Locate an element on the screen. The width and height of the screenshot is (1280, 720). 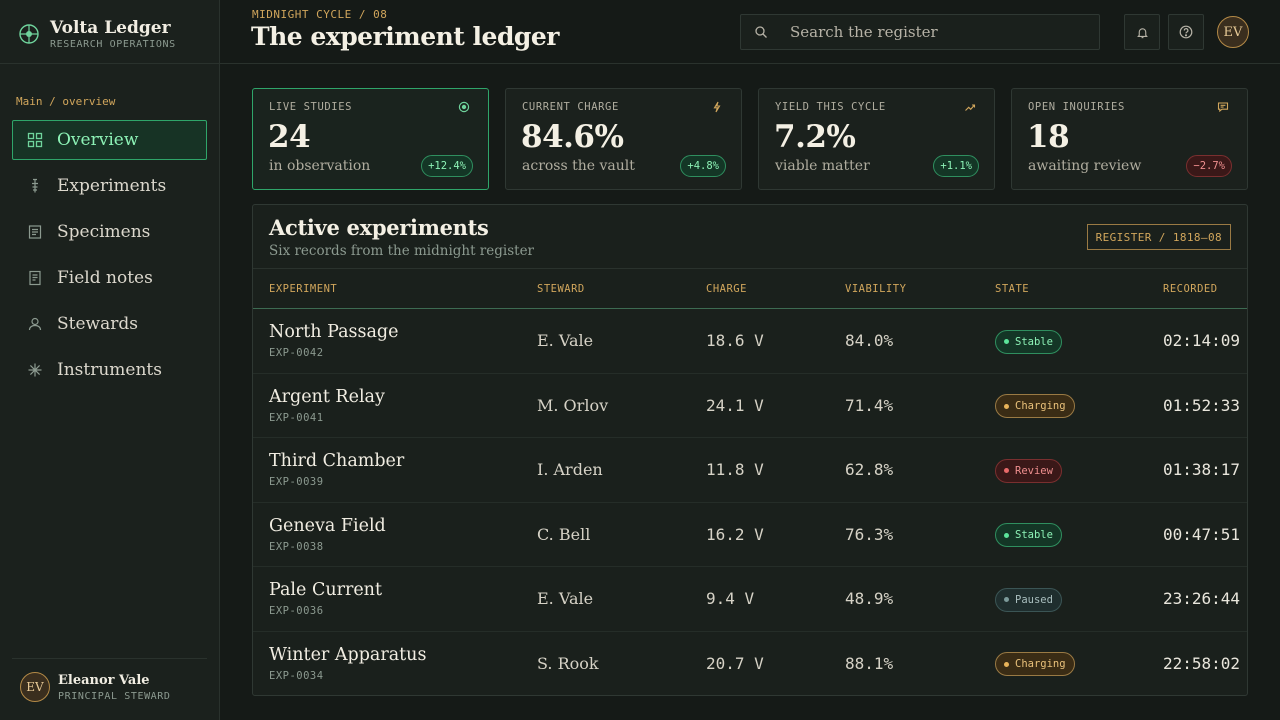
column-header-steward: STEWARD is located at coordinates (561, 289).